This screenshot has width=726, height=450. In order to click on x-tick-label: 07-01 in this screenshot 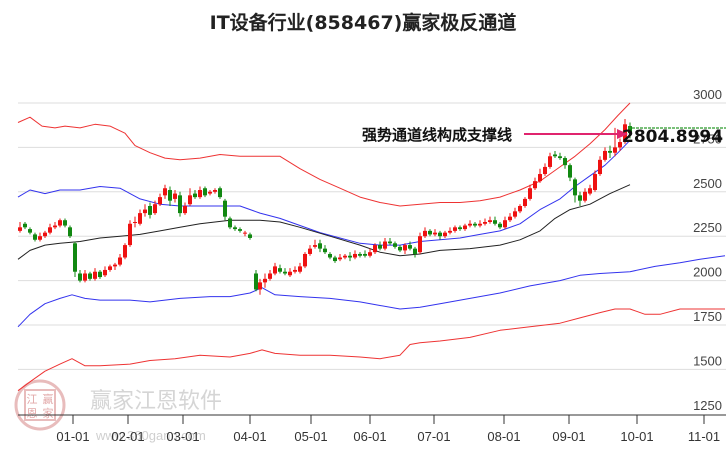, I will do `click(433, 436)`.